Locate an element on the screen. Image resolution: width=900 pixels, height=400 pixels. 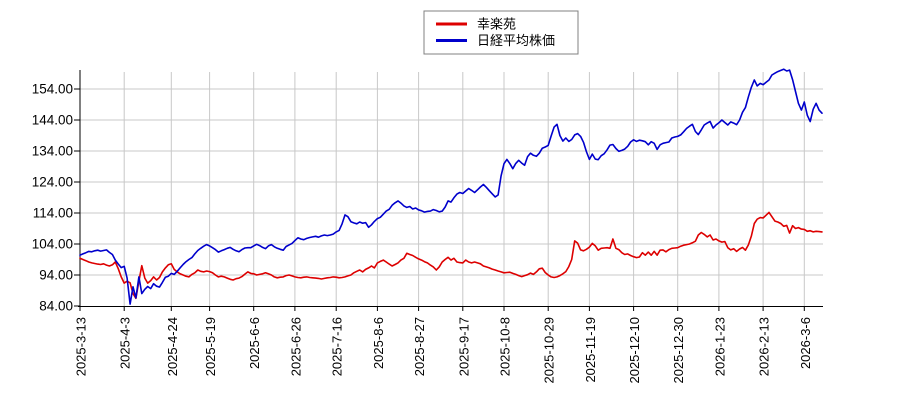
x-tick-label: 2025-6-26 is located at coordinates (295, 346).